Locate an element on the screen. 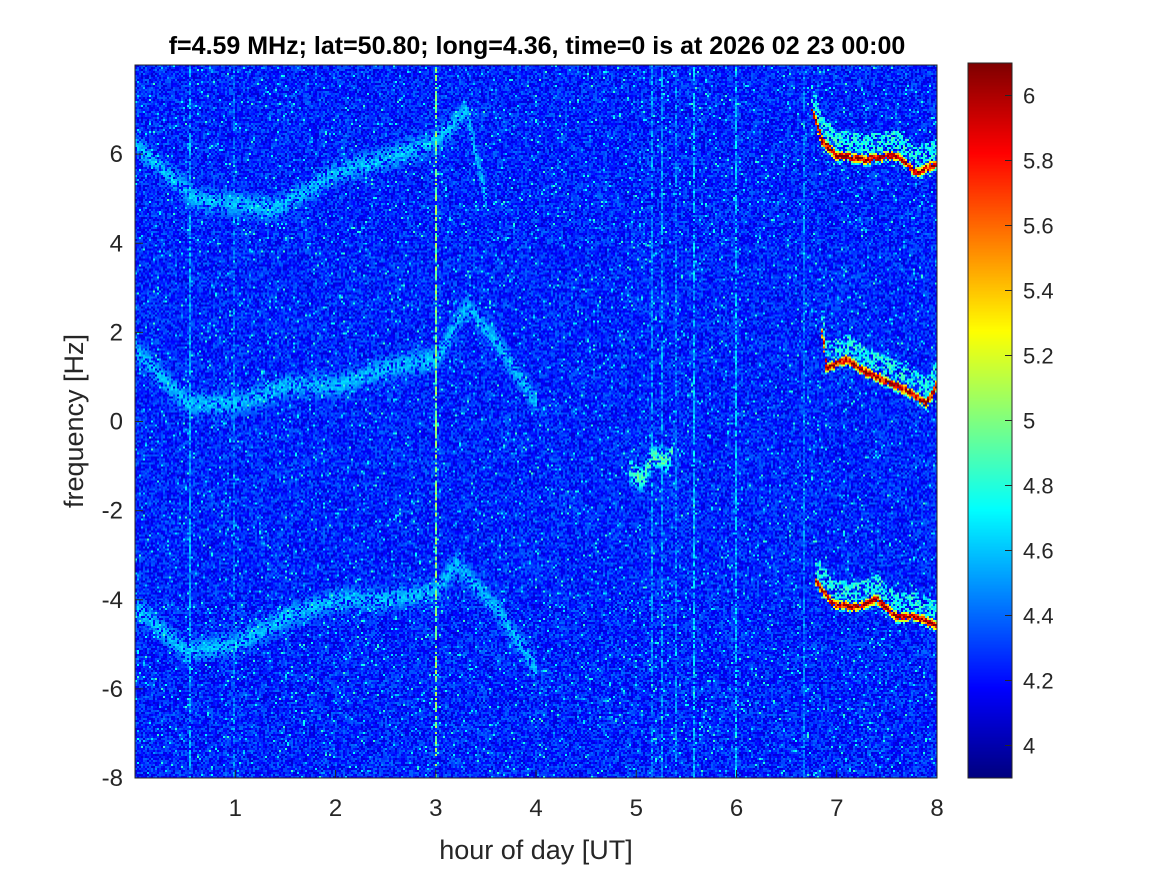 The width and height of the screenshot is (1167, 875). colorbar-tick-label: 4.2 is located at coordinates (1038, 681).